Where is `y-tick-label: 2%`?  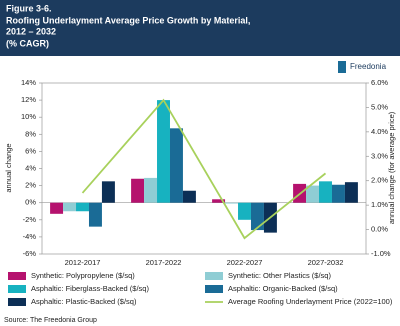 y-tick-label: 2% is located at coordinates (30, 185).